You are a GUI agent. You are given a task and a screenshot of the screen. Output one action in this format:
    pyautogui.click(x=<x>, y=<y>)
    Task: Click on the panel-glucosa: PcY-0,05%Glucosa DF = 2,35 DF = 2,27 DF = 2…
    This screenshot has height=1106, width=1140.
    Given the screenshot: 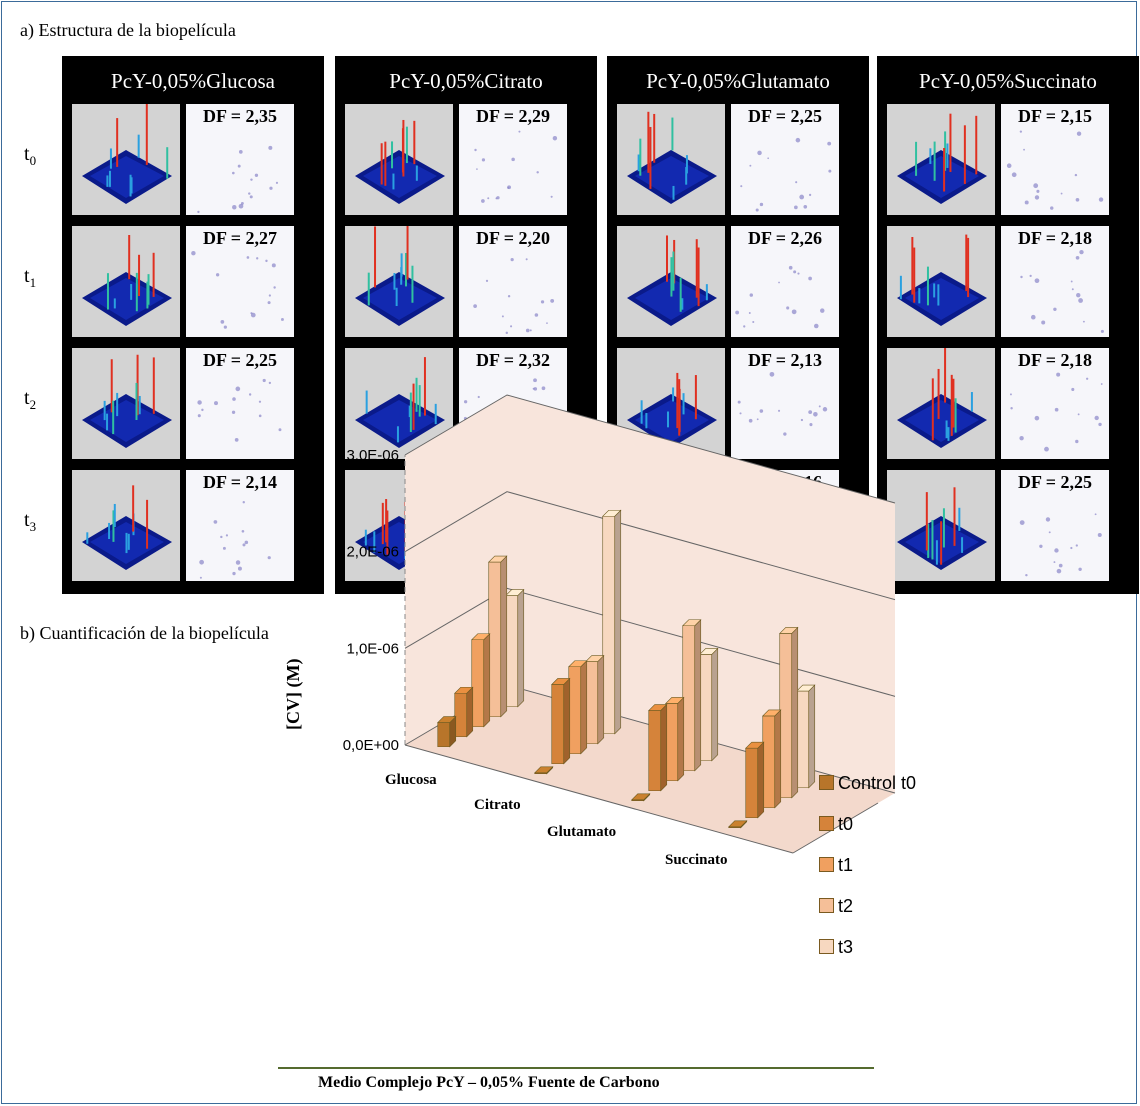 What is the action you would take?
    pyautogui.click(x=193, y=325)
    